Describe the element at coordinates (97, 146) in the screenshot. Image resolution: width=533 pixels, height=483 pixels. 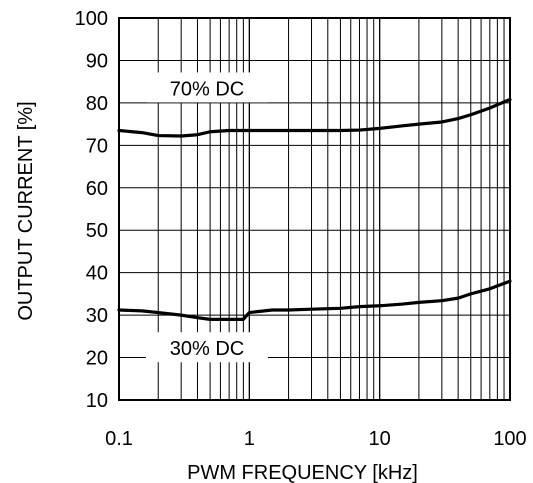
I see `y-tick-label: 70` at that location.